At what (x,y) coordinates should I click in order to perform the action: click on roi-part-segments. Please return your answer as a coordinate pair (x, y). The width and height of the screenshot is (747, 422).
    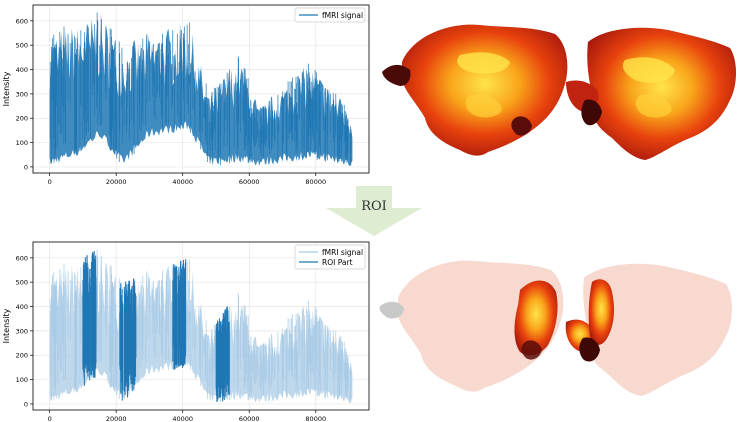
    Looking at the image, I should click on (156, 327).